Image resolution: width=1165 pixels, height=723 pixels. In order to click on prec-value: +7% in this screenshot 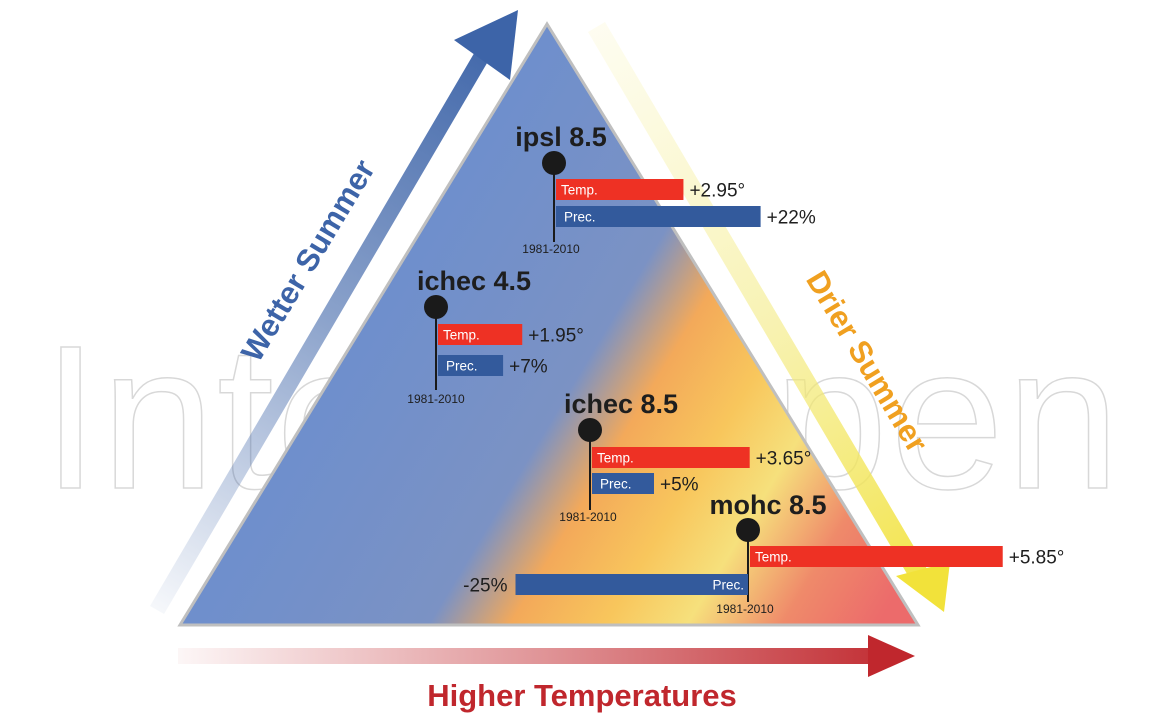, I will do `click(528, 367)`.